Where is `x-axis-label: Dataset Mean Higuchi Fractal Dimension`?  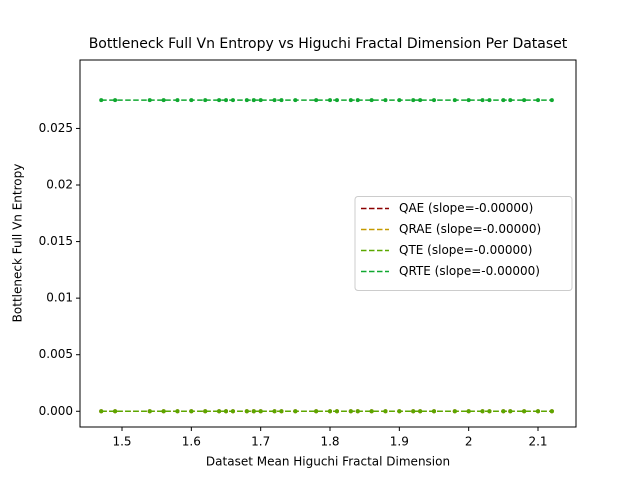
x-axis-label: Dataset Mean Higuchi Fractal Dimension is located at coordinates (328, 462).